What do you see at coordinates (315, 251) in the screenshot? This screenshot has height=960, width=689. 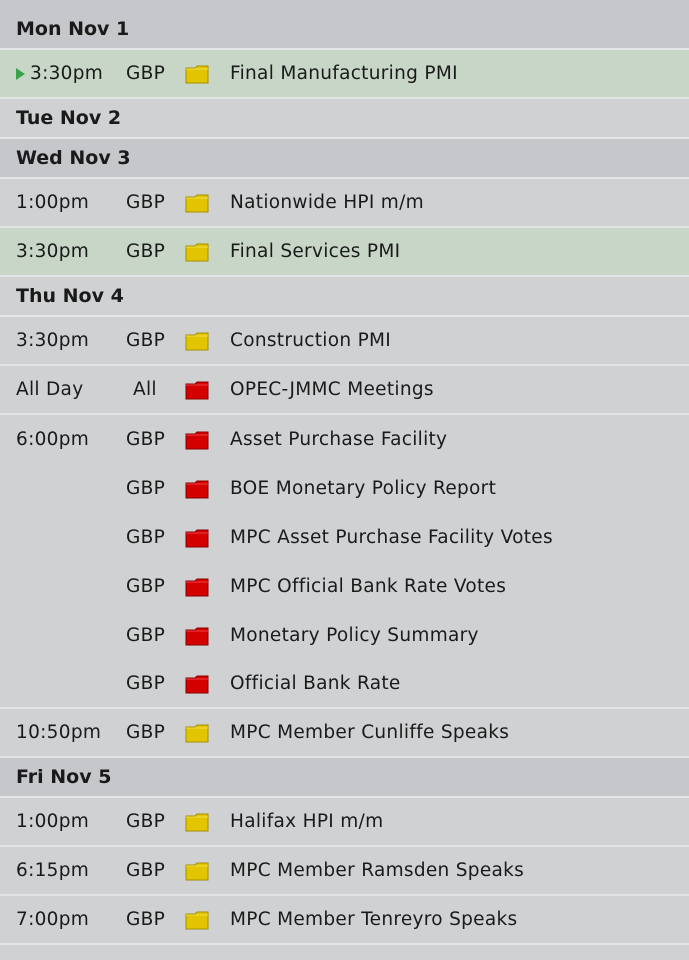 I see `event-title: Final Services PMI` at bounding box center [315, 251].